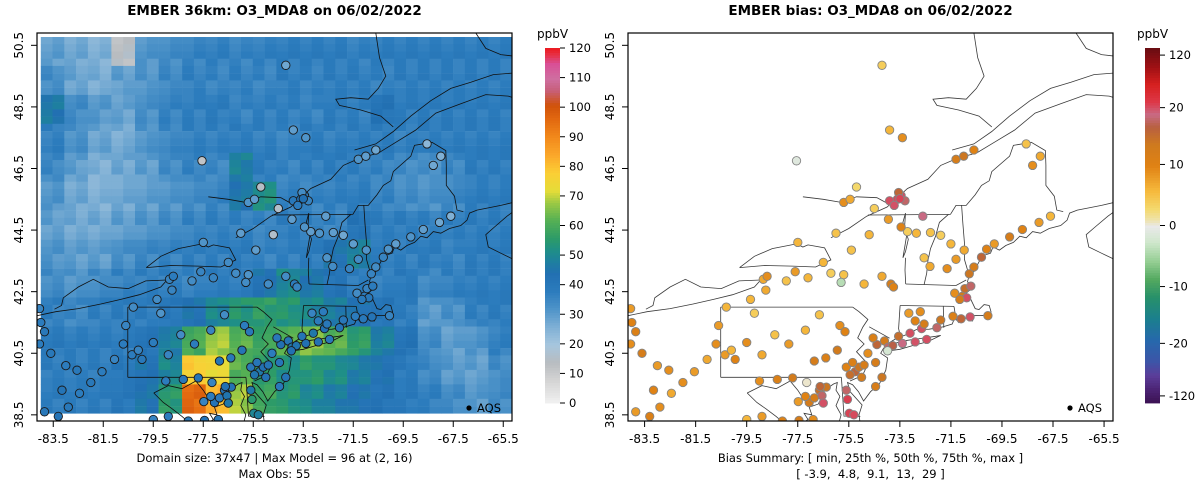  I want to click on colorbar-tick-label: 90, so click(576, 137).